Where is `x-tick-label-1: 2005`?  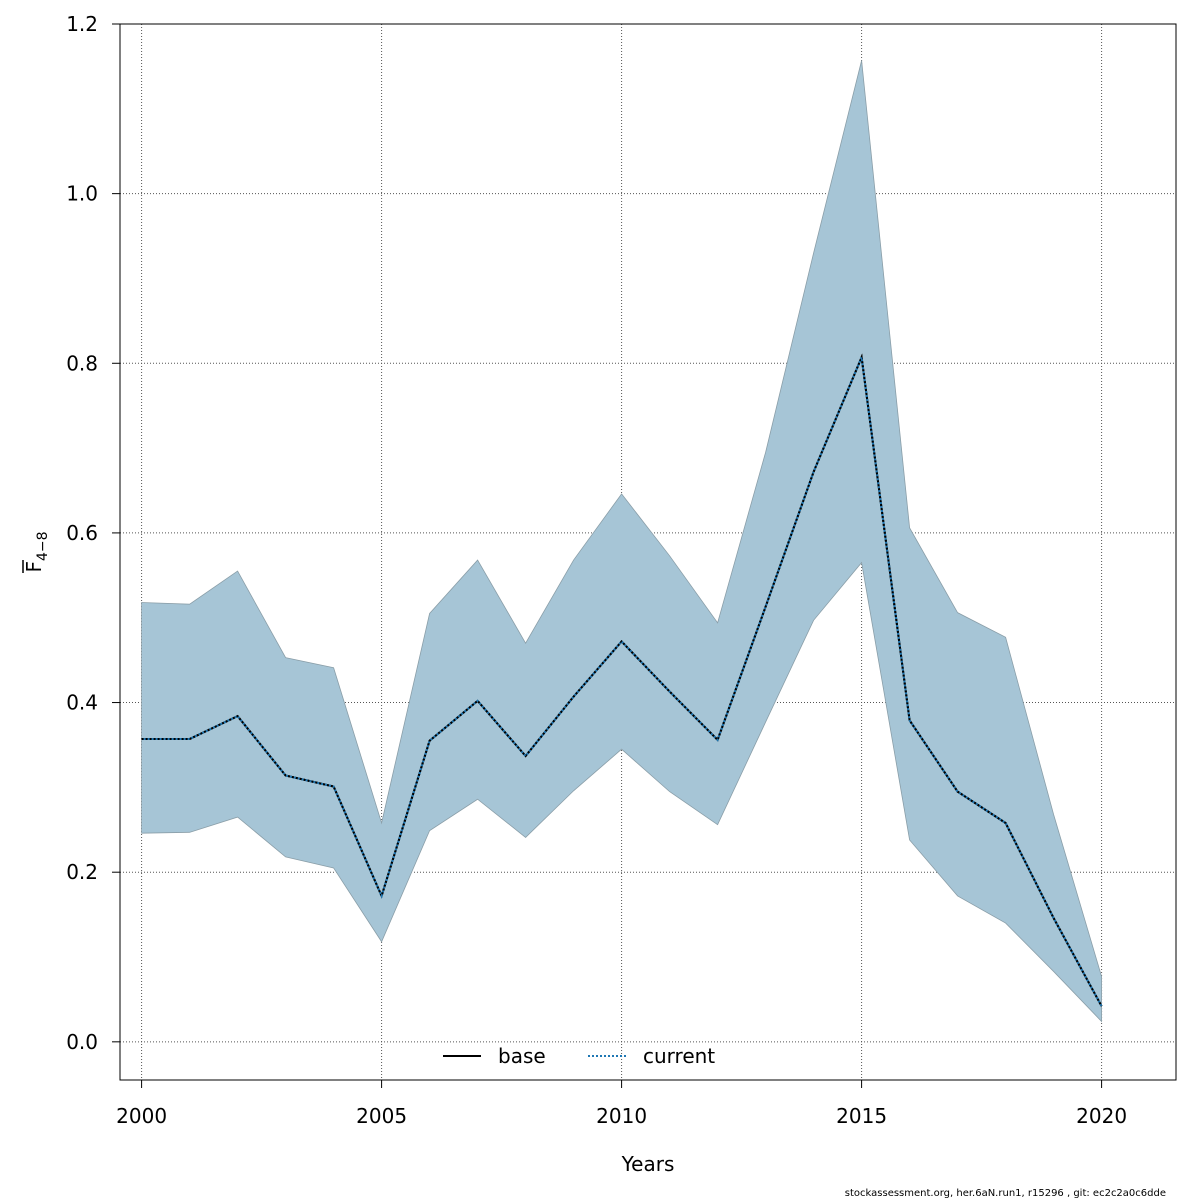 x-tick-label-1: 2005 is located at coordinates (381, 1116).